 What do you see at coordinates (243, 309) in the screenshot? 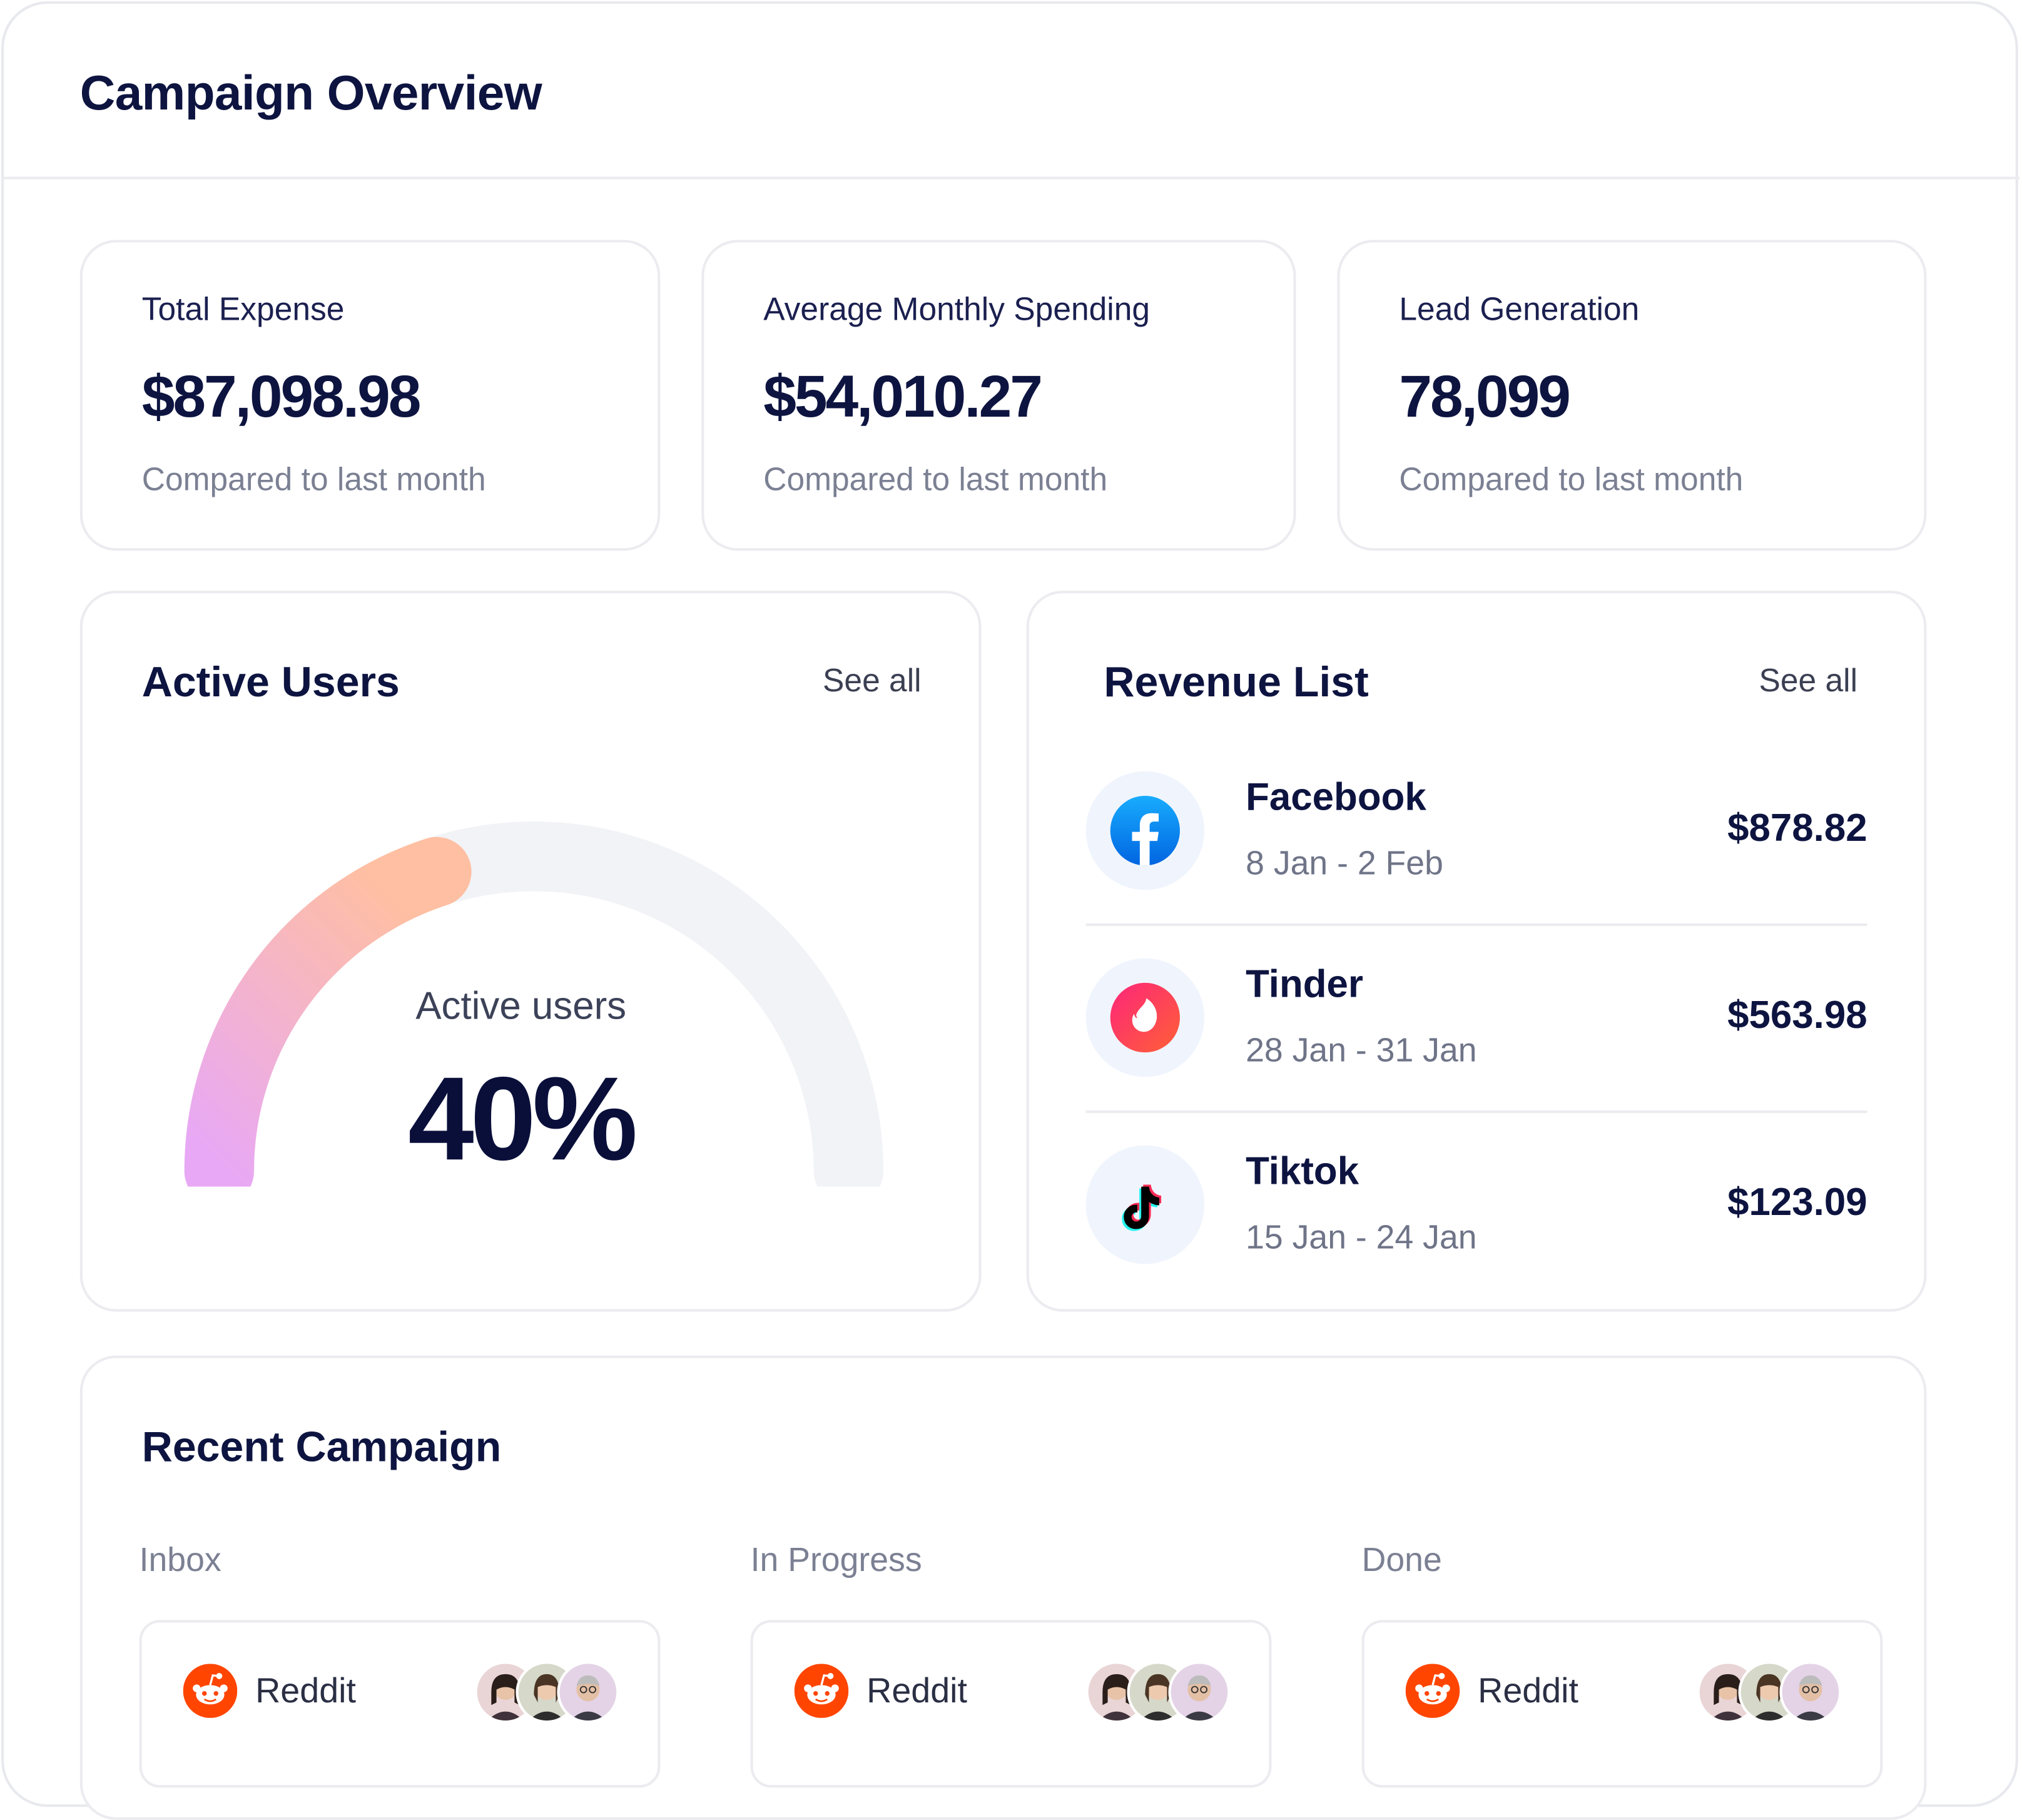
I see `stat-label: Total Expense` at bounding box center [243, 309].